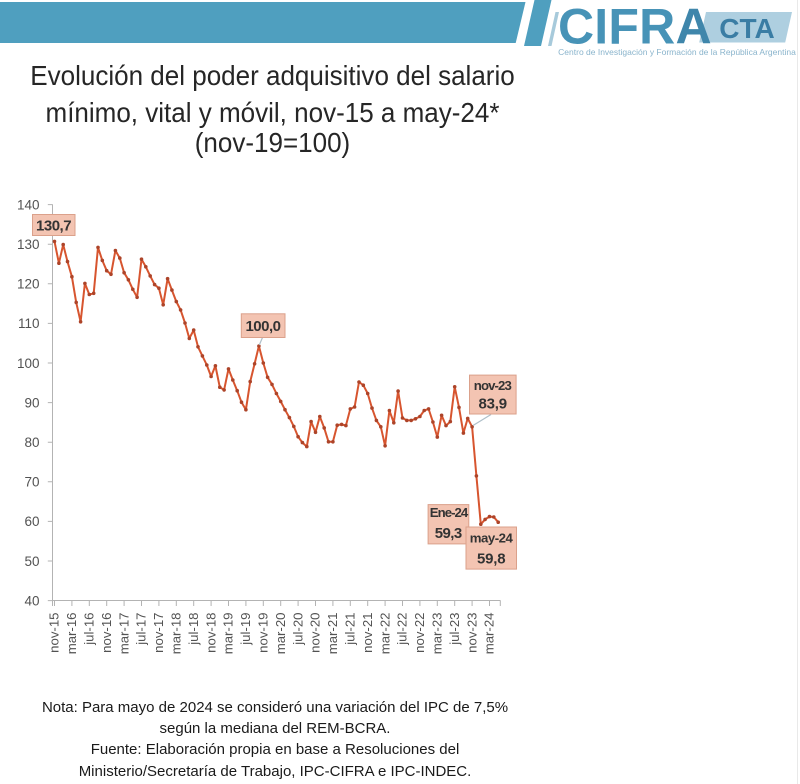  What do you see at coordinates (31, 482) in the screenshot?
I see `svg-text: 70` at bounding box center [31, 482].